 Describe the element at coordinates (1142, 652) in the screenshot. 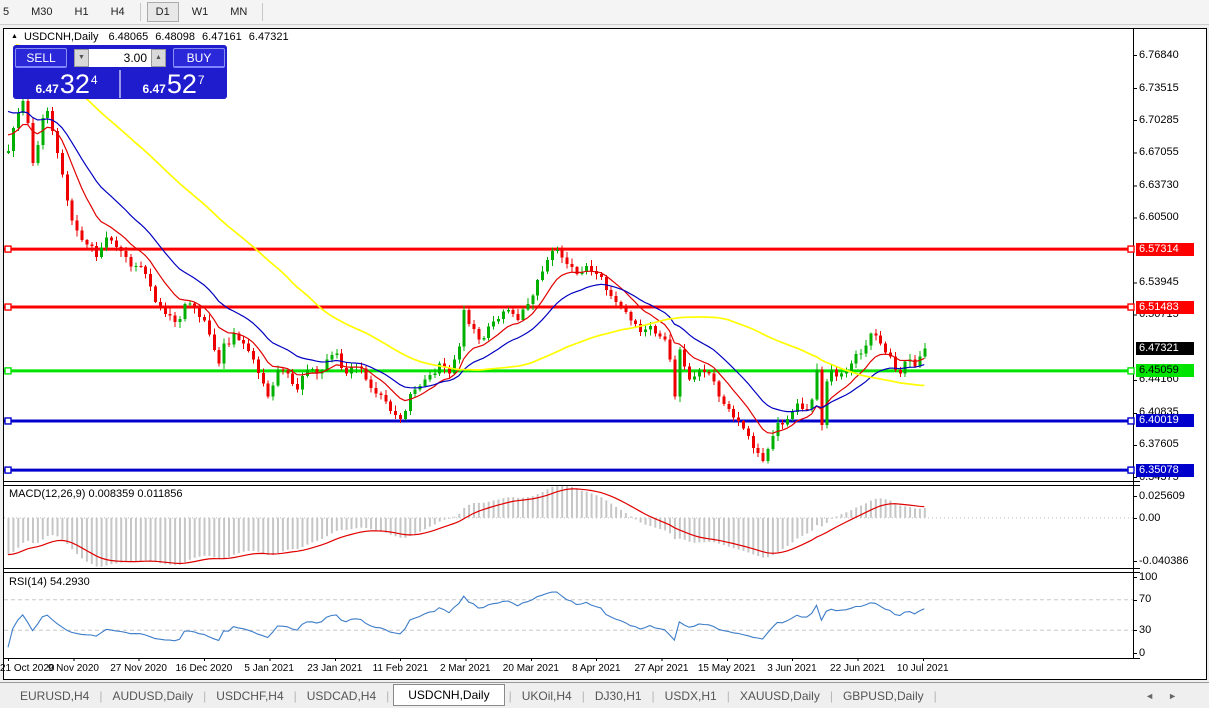

I see `rsi-axis-label: 0` at that location.